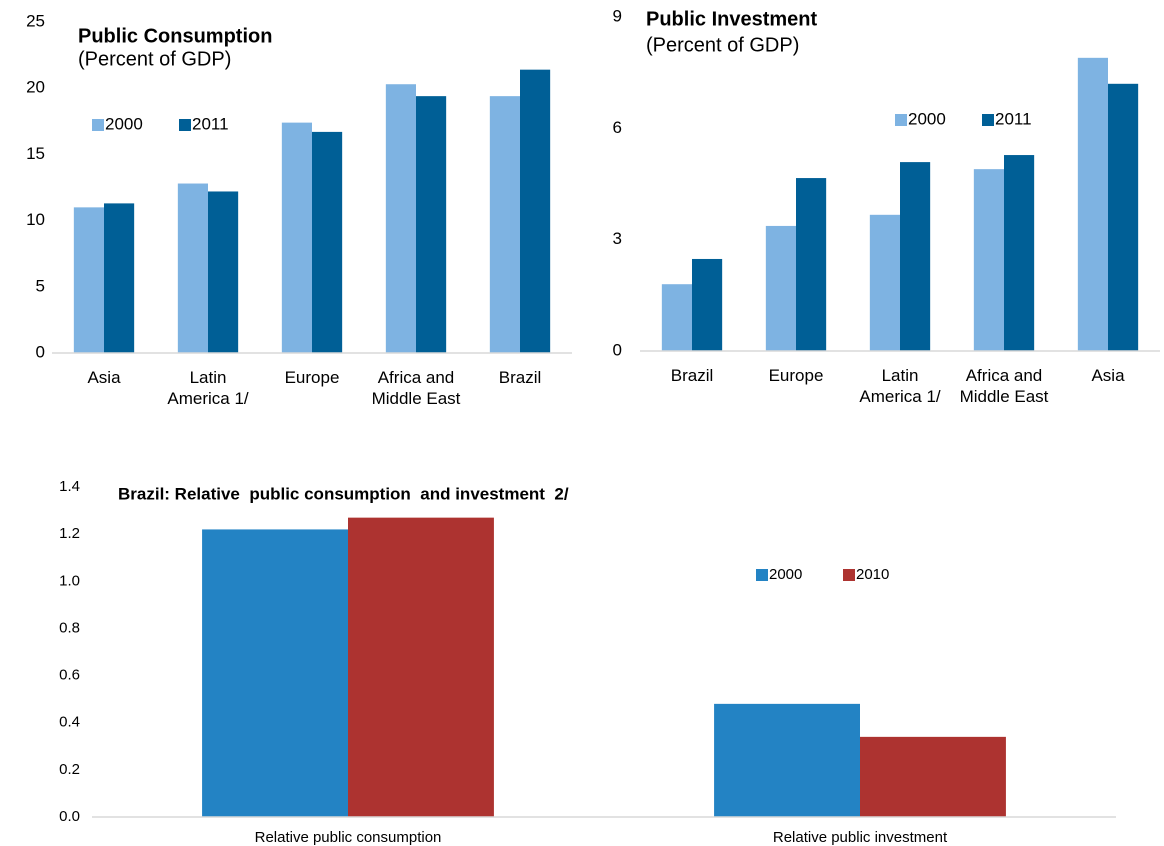 Image resolution: width=1164 pixels, height=846 pixels. What do you see at coordinates (35, 153) in the screenshot?
I see `y-tick-label: 15` at bounding box center [35, 153].